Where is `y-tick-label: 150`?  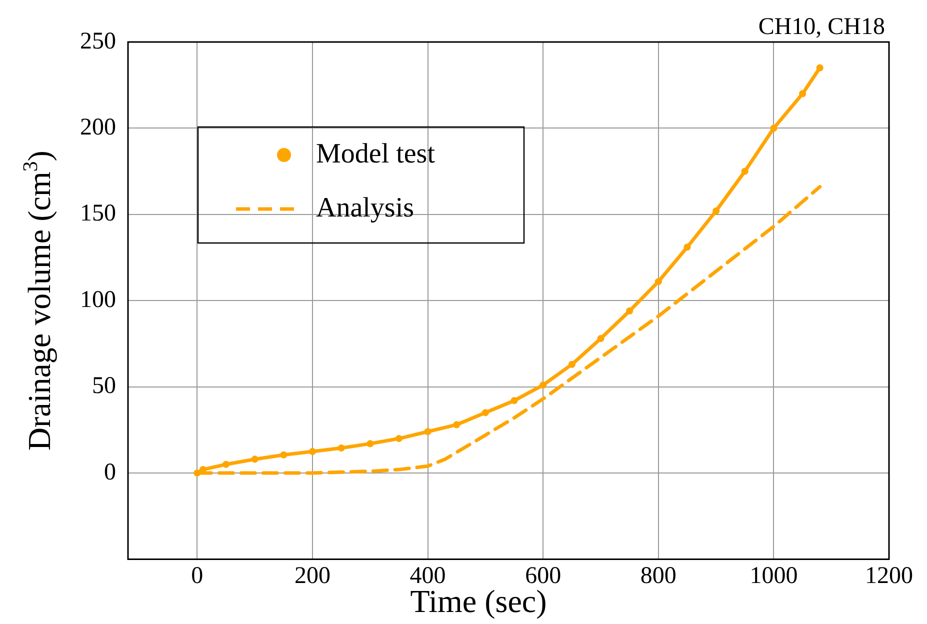
y-tick-label: 150 is located at coordinates (98, 213).